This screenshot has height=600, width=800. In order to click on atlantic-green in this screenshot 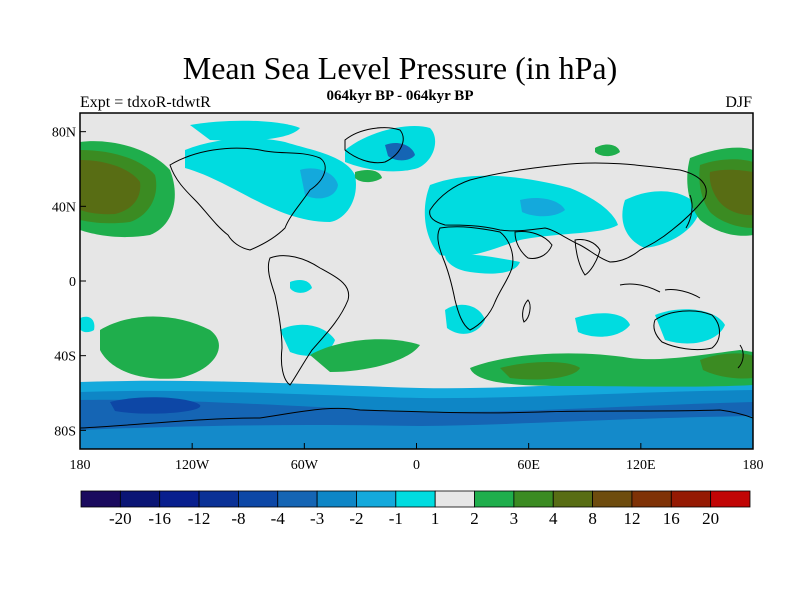, I will do `click(368, 176)`.